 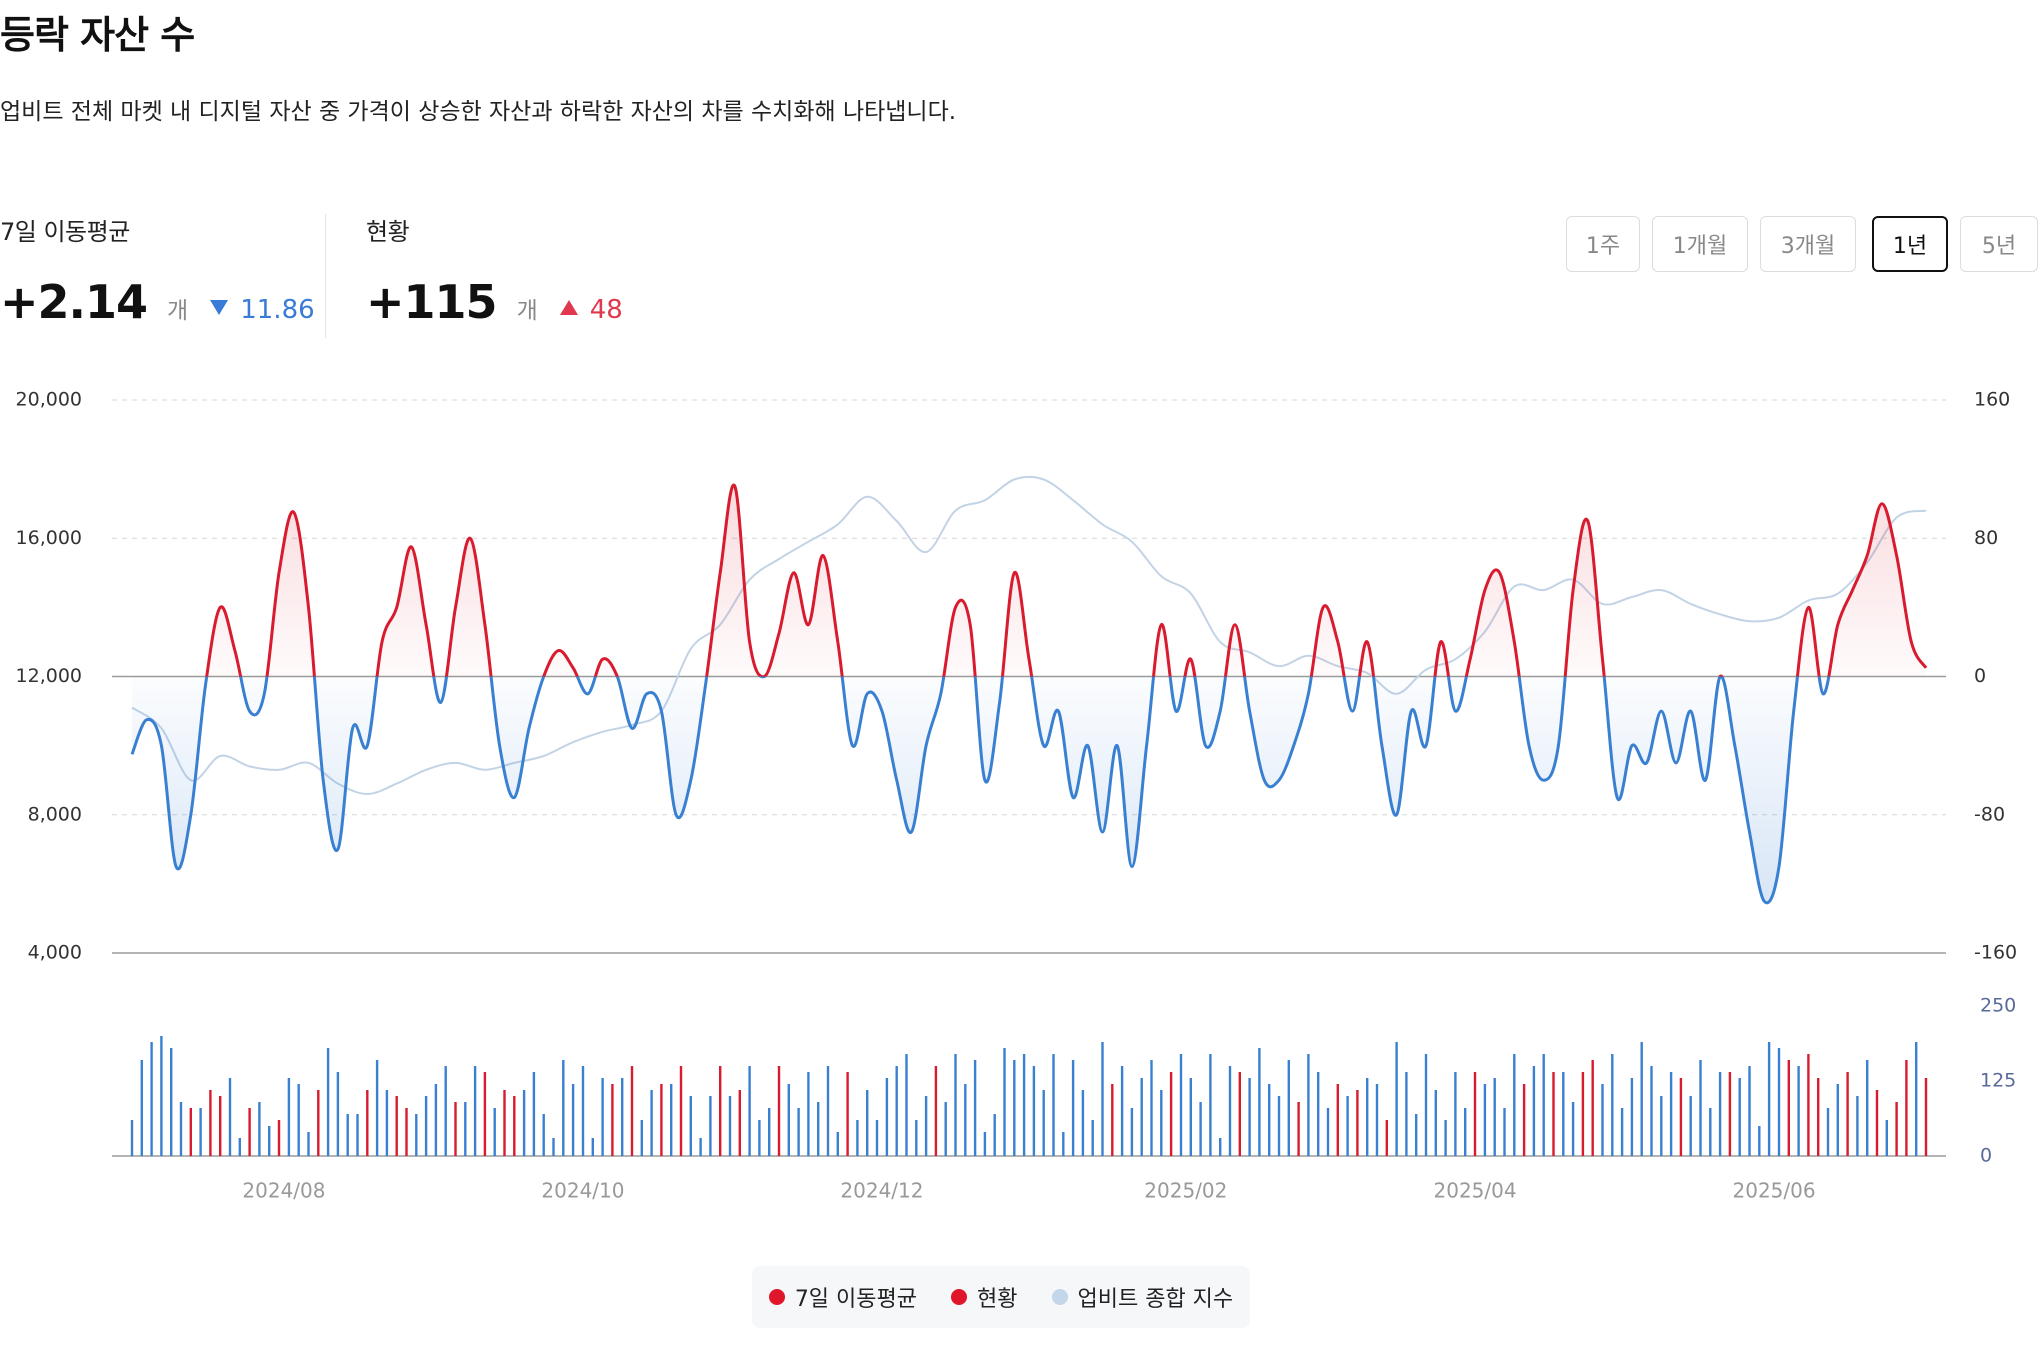 I want to click on bar-axis-tick-label: 125, so click(x=1998, y=1081).